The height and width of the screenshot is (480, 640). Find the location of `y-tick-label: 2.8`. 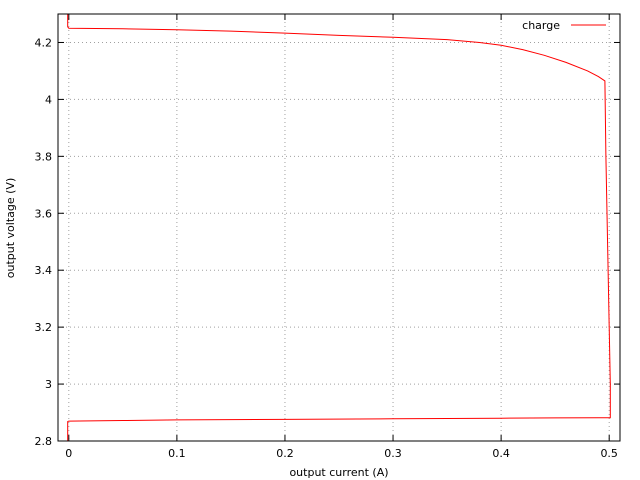

y-tick-label: 2.8 is located at coordinates (44, 441).